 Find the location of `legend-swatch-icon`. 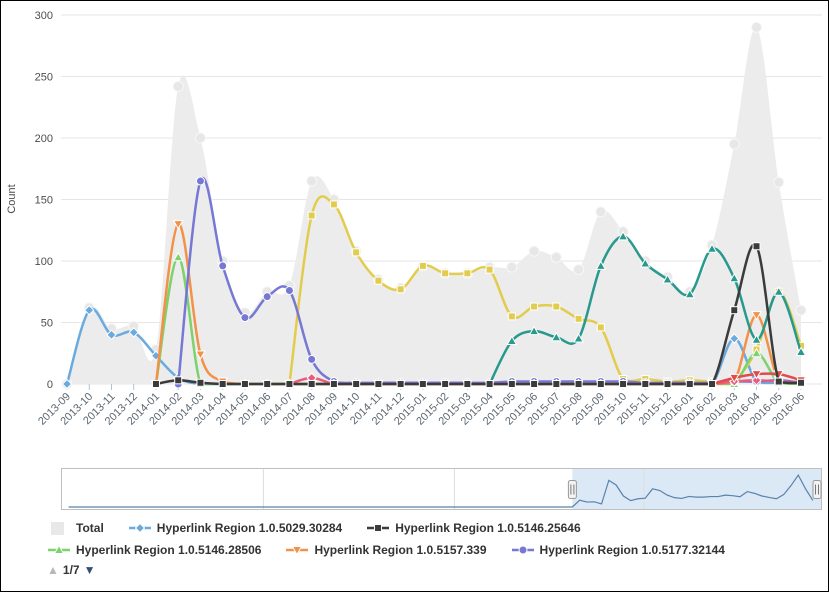

legend-swatch-icon is located at coordinates (57, 528).